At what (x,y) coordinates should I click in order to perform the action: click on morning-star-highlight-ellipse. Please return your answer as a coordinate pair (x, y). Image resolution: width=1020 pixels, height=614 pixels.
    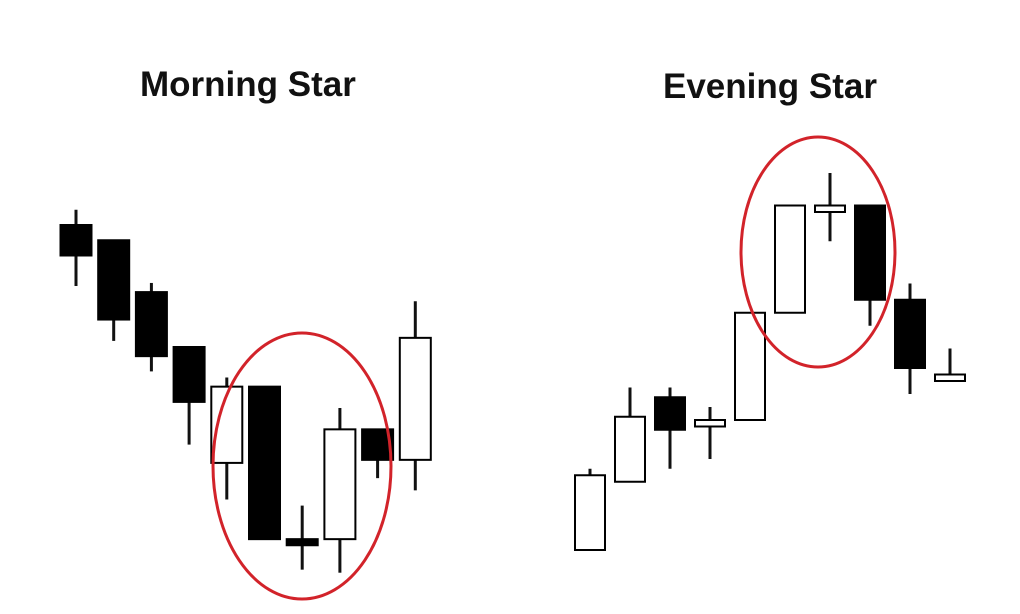
    Looking at the image, I should click on (302, 466).